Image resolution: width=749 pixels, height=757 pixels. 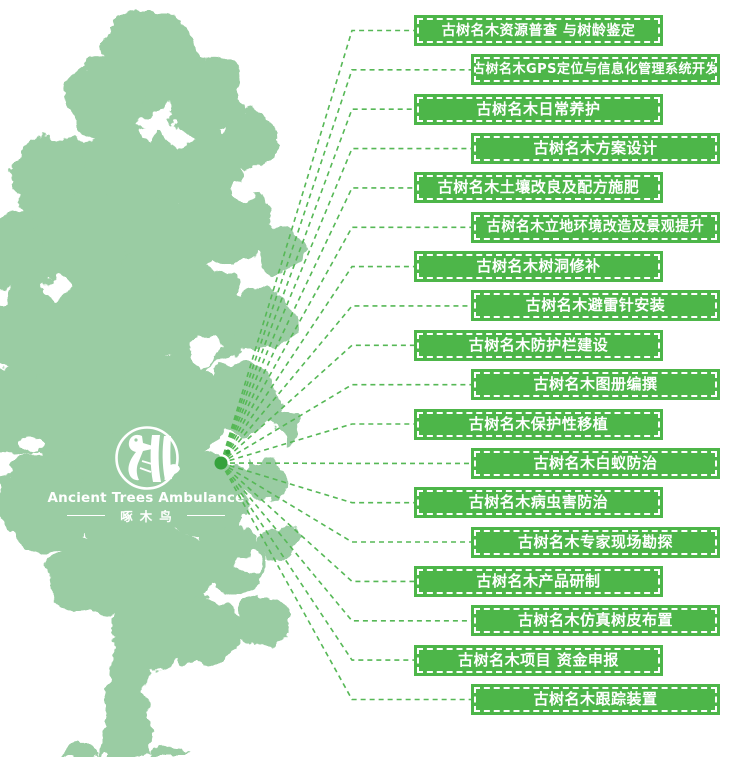 I want to click on service-banner: 古树名木防护栏建设, so click(x=538, y=345).